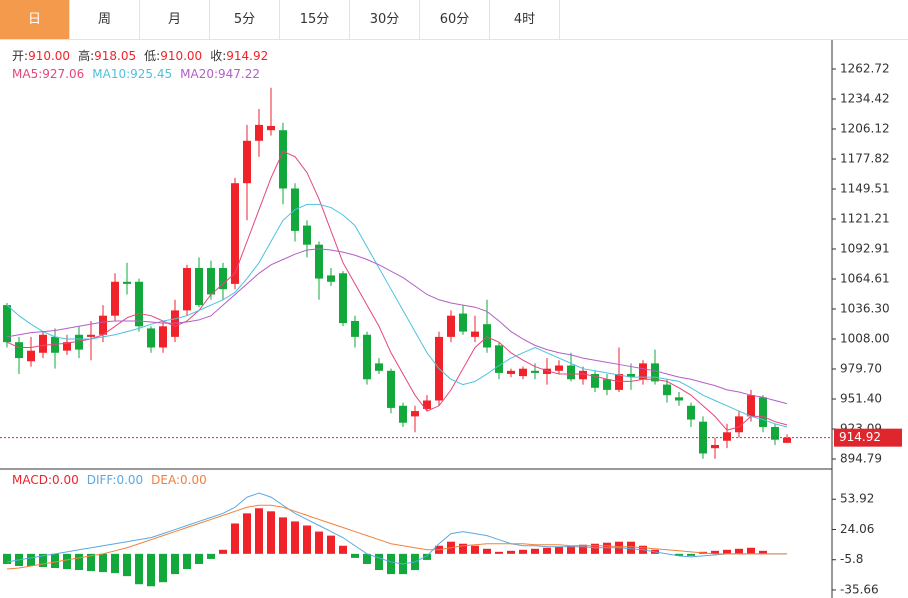  What do you see at coordinates (105, 19) in the screenshot?
I see `period-tab: 周` at bounding box center [105, 19].